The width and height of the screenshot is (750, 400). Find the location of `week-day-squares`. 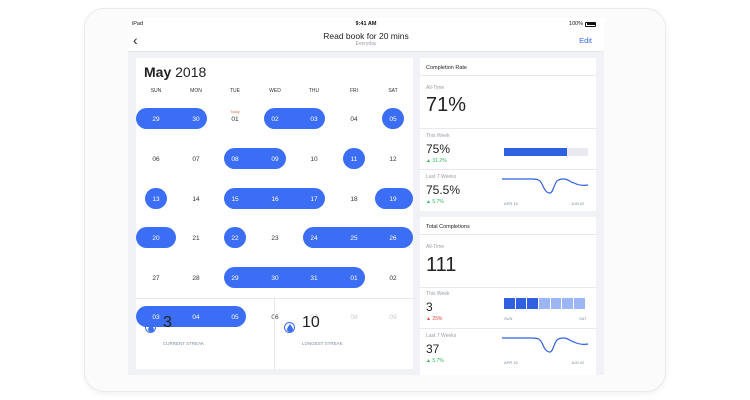

week-day-squares is located at coordinates (544, 303).